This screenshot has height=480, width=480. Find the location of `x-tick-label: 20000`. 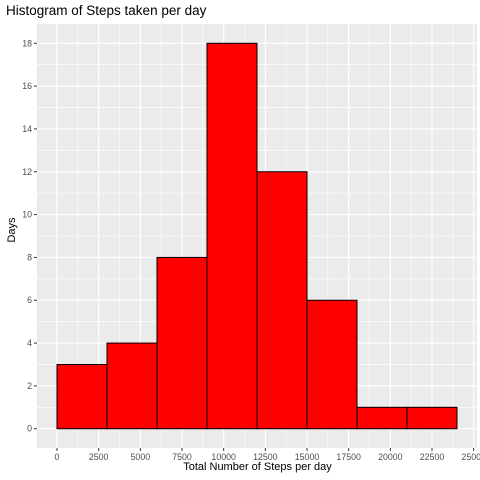

x-tick-label: 20000 is located at coordinates (390, 457).